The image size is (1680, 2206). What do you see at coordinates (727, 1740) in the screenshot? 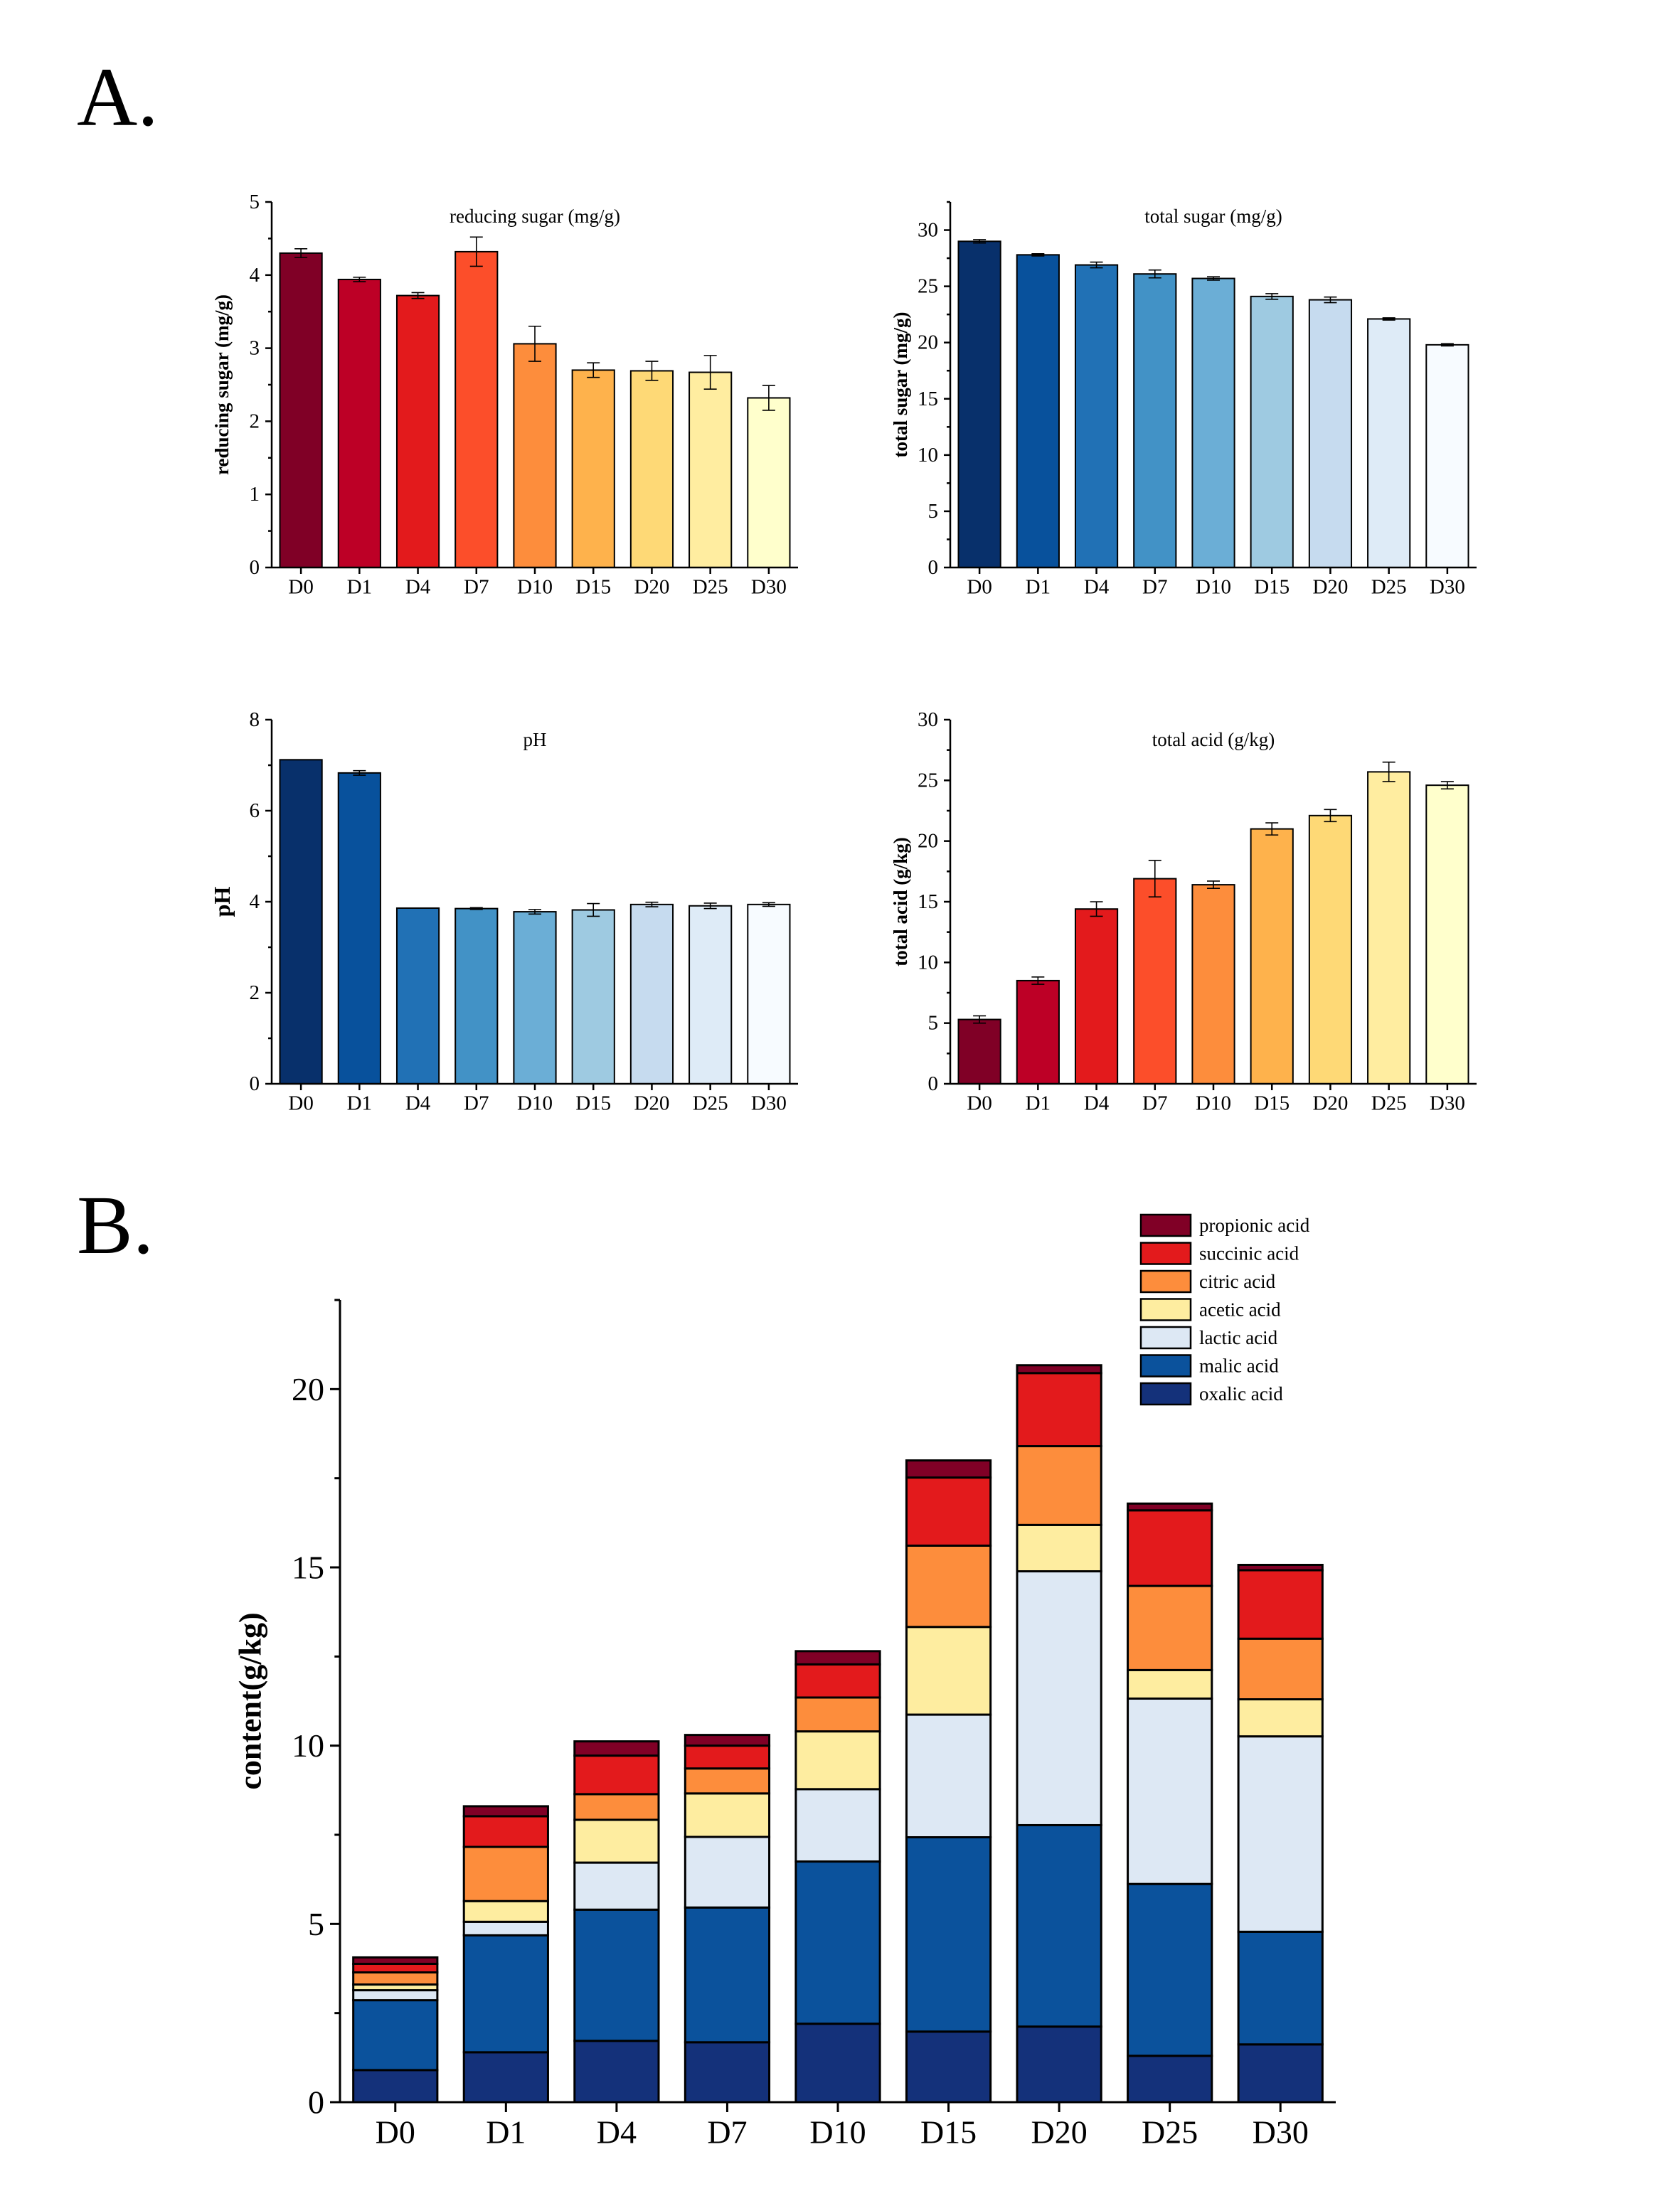
I see `bar-segment-propionic-acid-D7` at bounding box center [727, 1740].